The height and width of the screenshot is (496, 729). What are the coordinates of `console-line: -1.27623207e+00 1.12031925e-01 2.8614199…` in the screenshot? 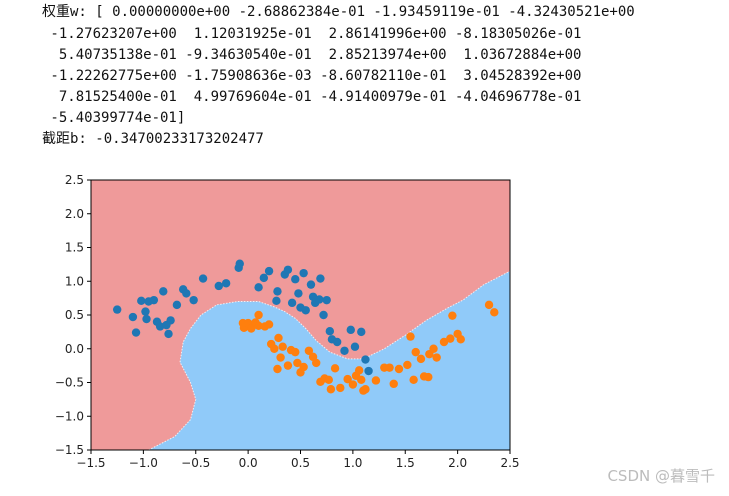 It's located at (312, 34).